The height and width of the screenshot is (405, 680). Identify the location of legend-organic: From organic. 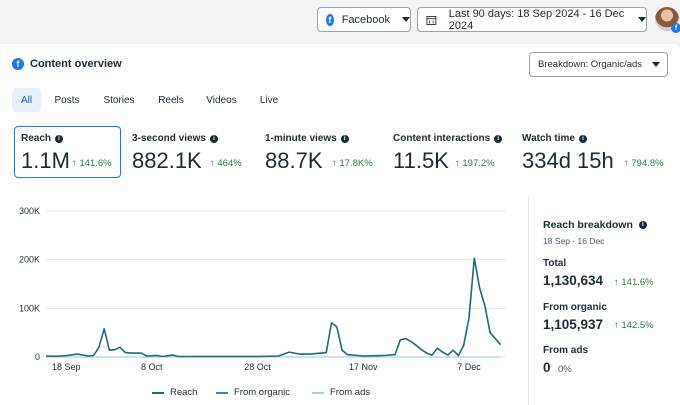
(253, 392).